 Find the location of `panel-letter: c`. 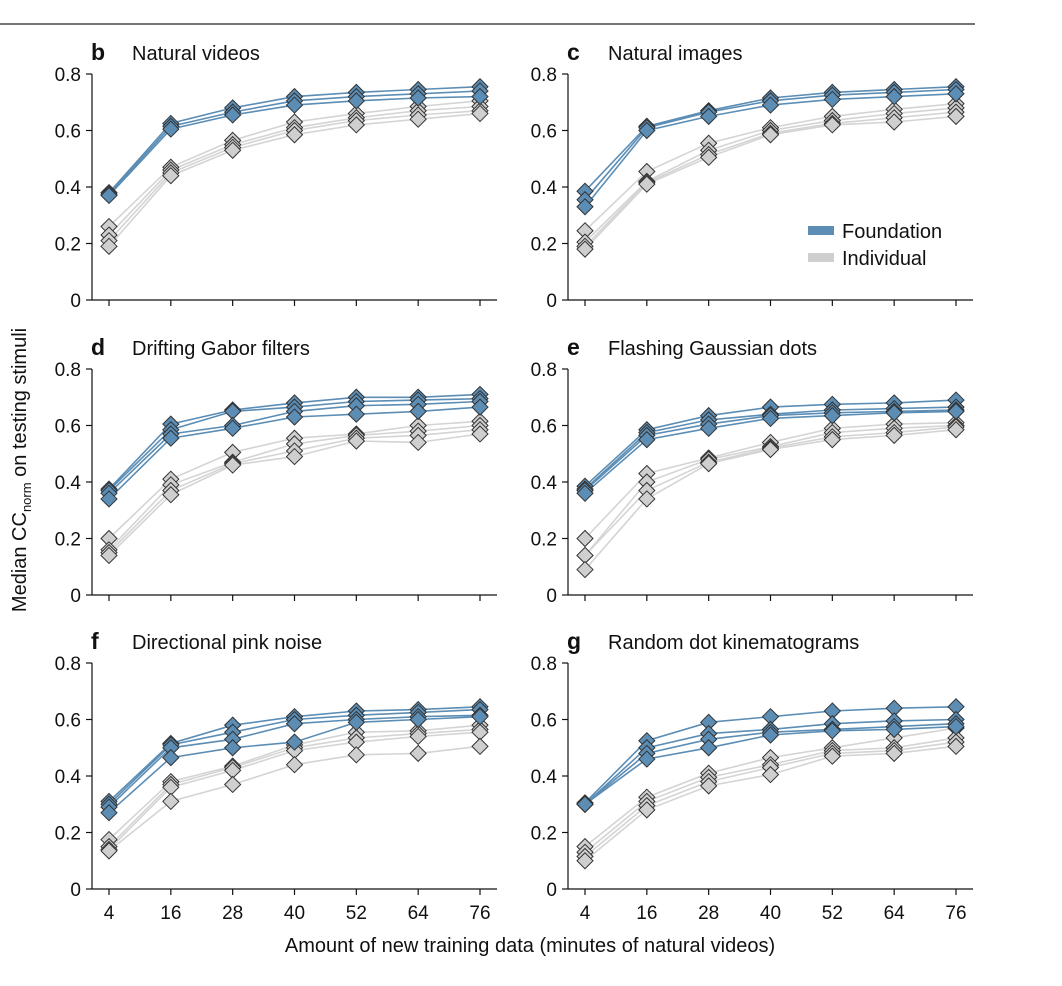

panel-letter: c is located at coordinates (573, 52).